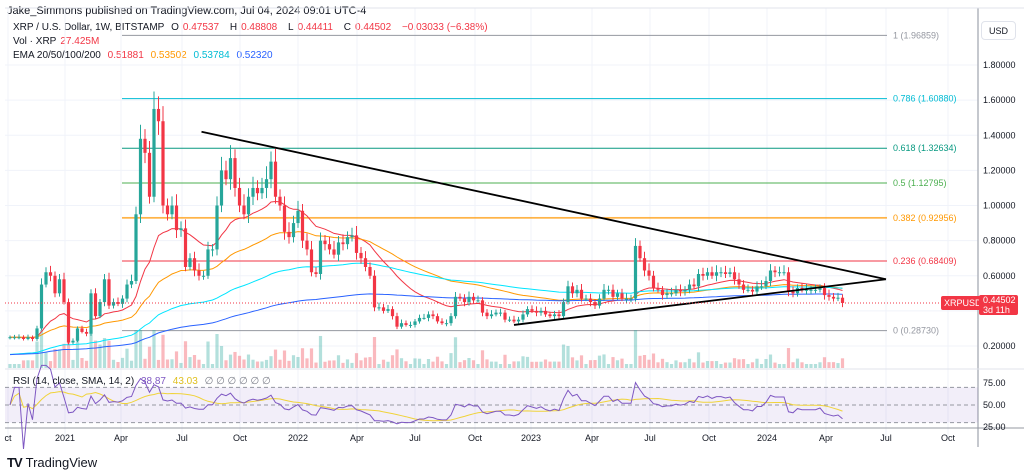 This screenshot has height=473, width=1024. I want to click on volume-legend: Vol · XRP 27.425M, so click(56, 41).